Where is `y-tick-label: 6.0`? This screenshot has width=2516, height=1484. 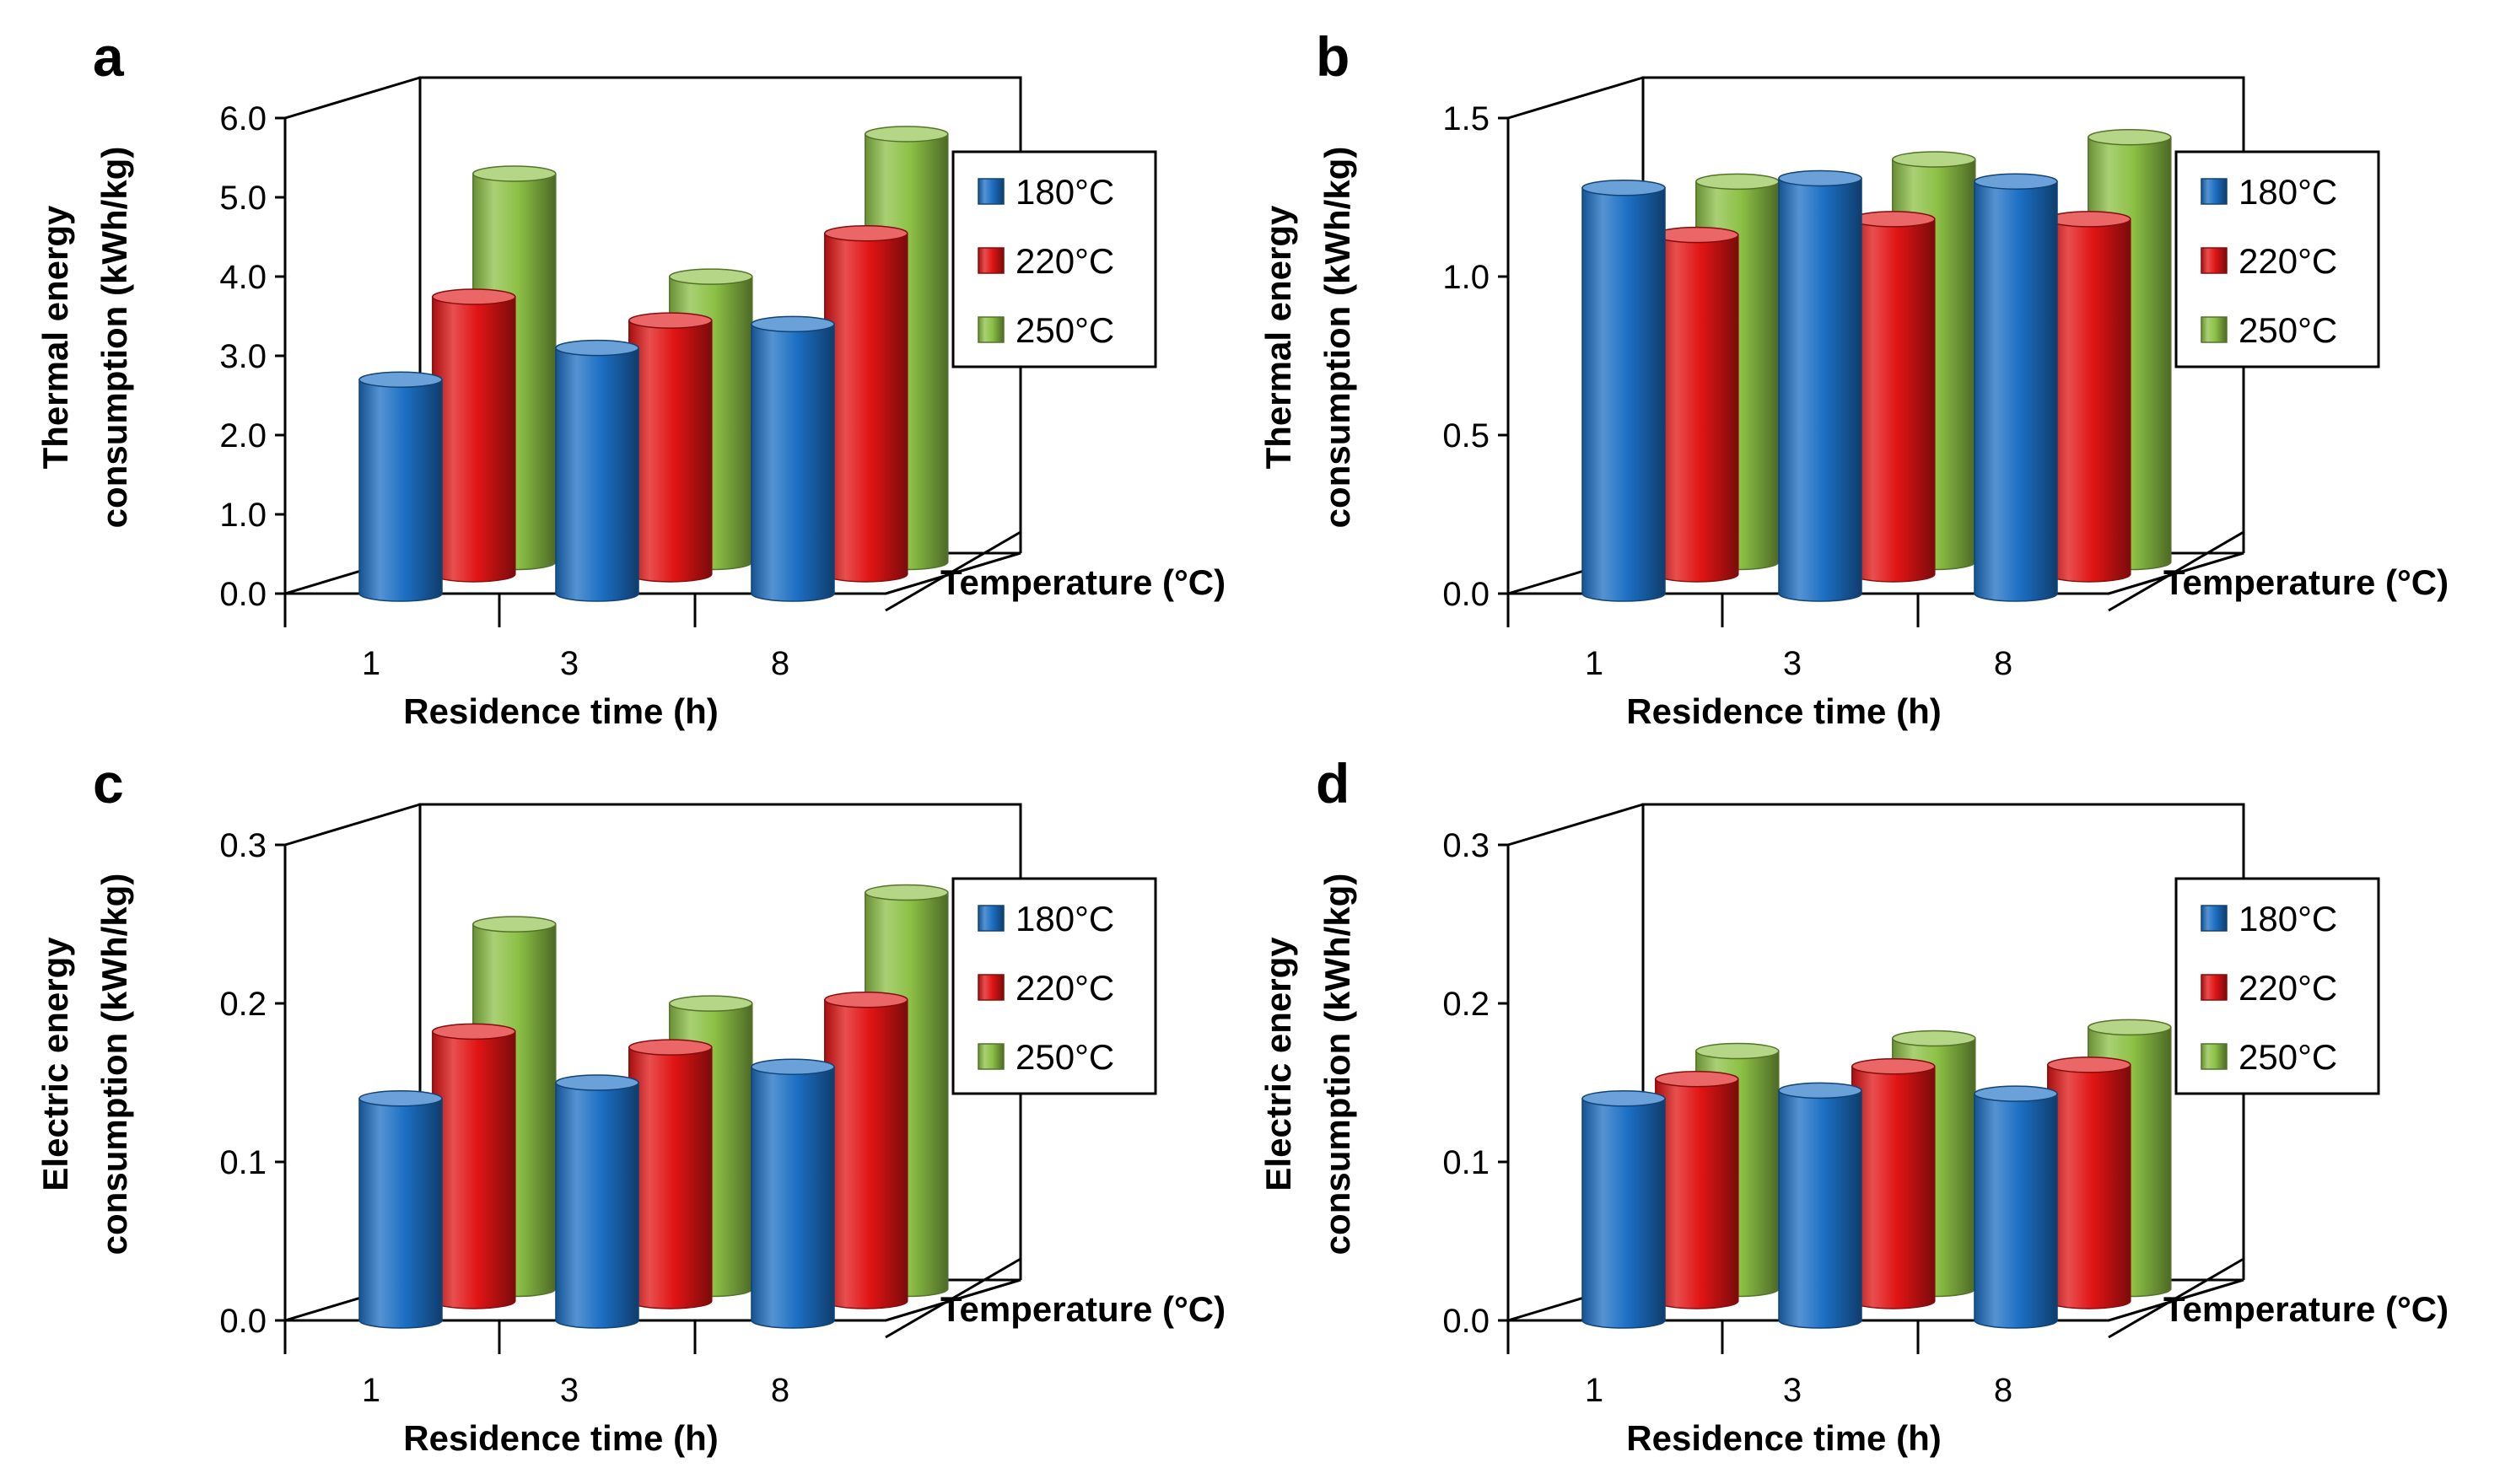
y-tick-label: 6.0 is located at coordinates (243, 118).